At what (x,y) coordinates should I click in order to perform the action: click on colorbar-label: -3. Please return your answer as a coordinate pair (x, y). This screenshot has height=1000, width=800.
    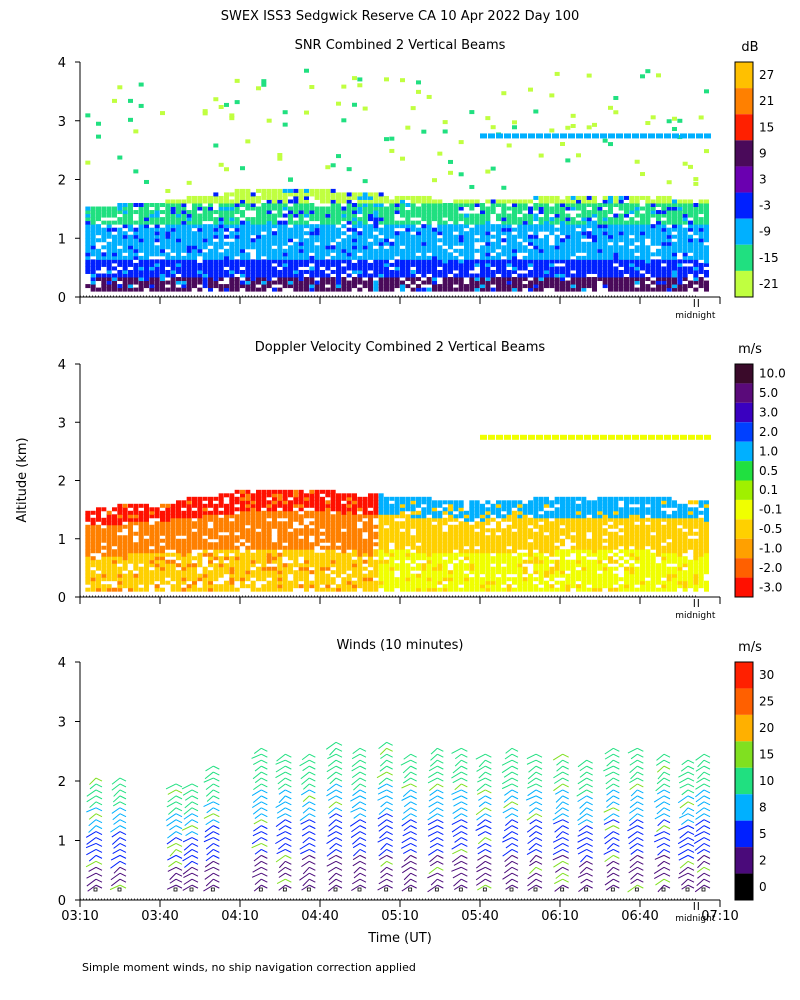
    Looking at the image, I should click on (765, 206).